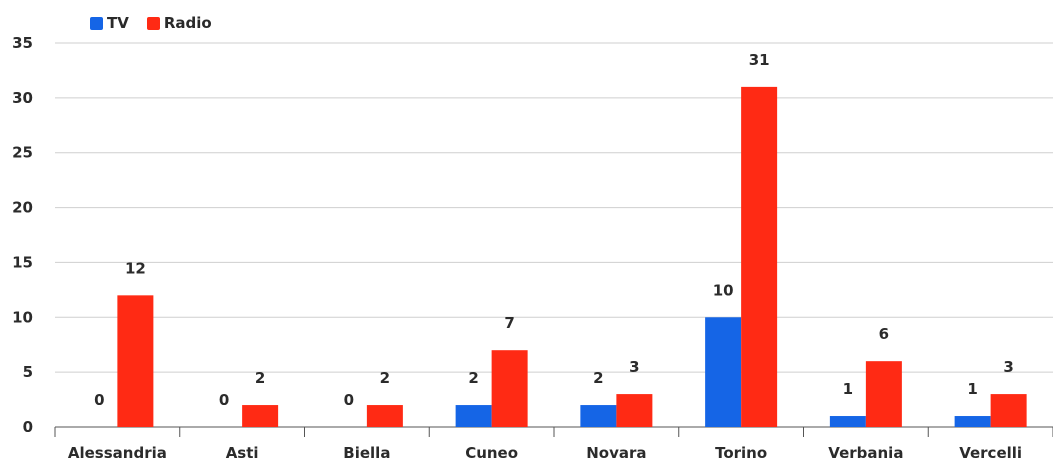 The width and height of the screenshot is (1053, 464). Describe the element at coordinates (865, 453) in the screenshot. I see `x-tick-label: Verbania` at that location.